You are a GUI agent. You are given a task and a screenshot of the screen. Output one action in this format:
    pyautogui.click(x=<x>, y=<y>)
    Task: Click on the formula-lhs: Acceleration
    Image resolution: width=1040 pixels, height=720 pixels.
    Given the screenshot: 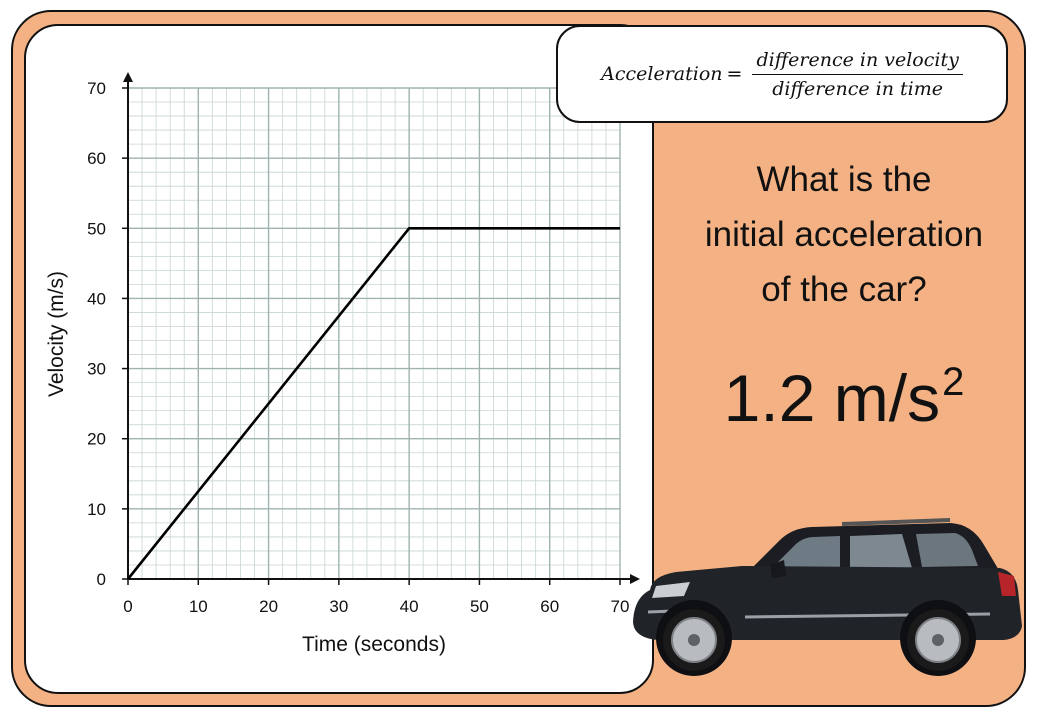 What is the action you would take?
    pyautogui.click(x=662, y=74)
    